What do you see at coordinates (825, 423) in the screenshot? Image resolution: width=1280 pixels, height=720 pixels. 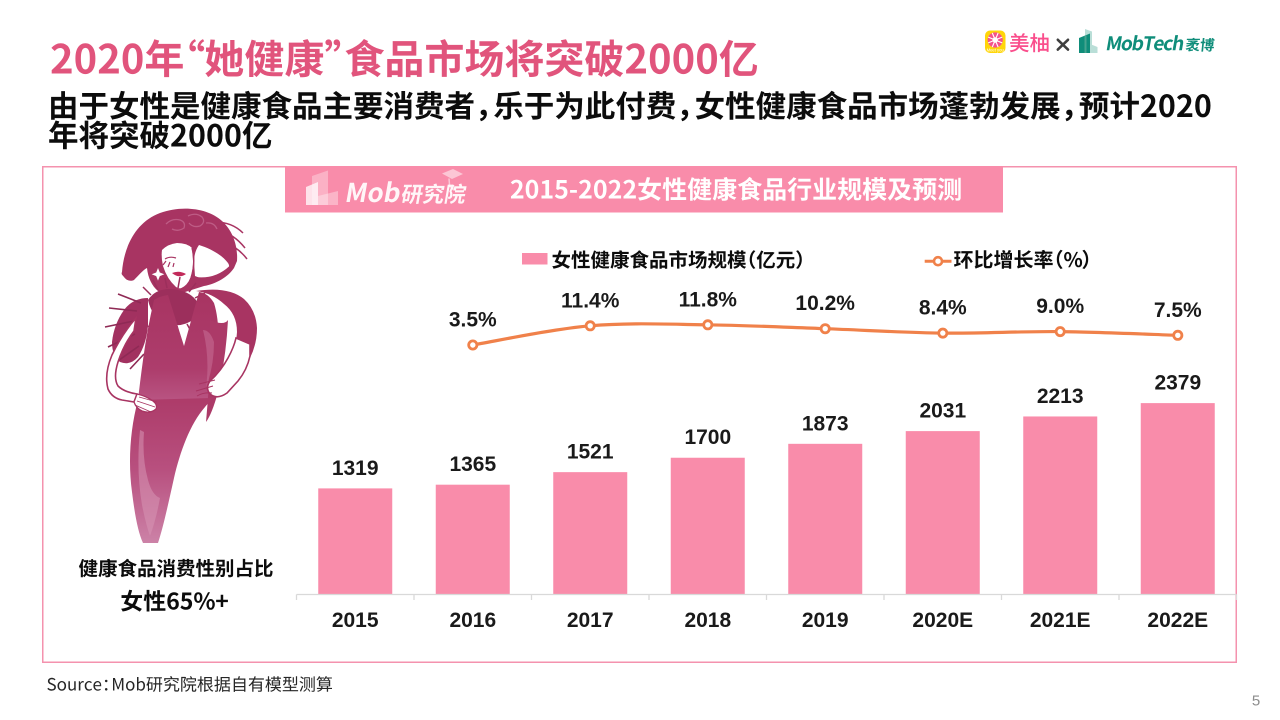 I see `svg-text: 1873` at bounding box center [825, 423].